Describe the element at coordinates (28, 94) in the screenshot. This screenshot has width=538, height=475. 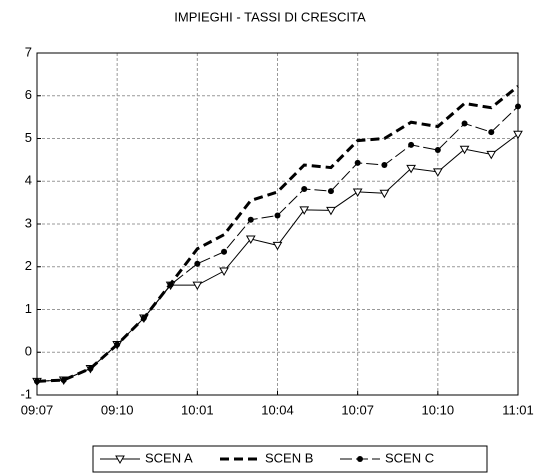
I see `y-tick-label: 6` at that location.